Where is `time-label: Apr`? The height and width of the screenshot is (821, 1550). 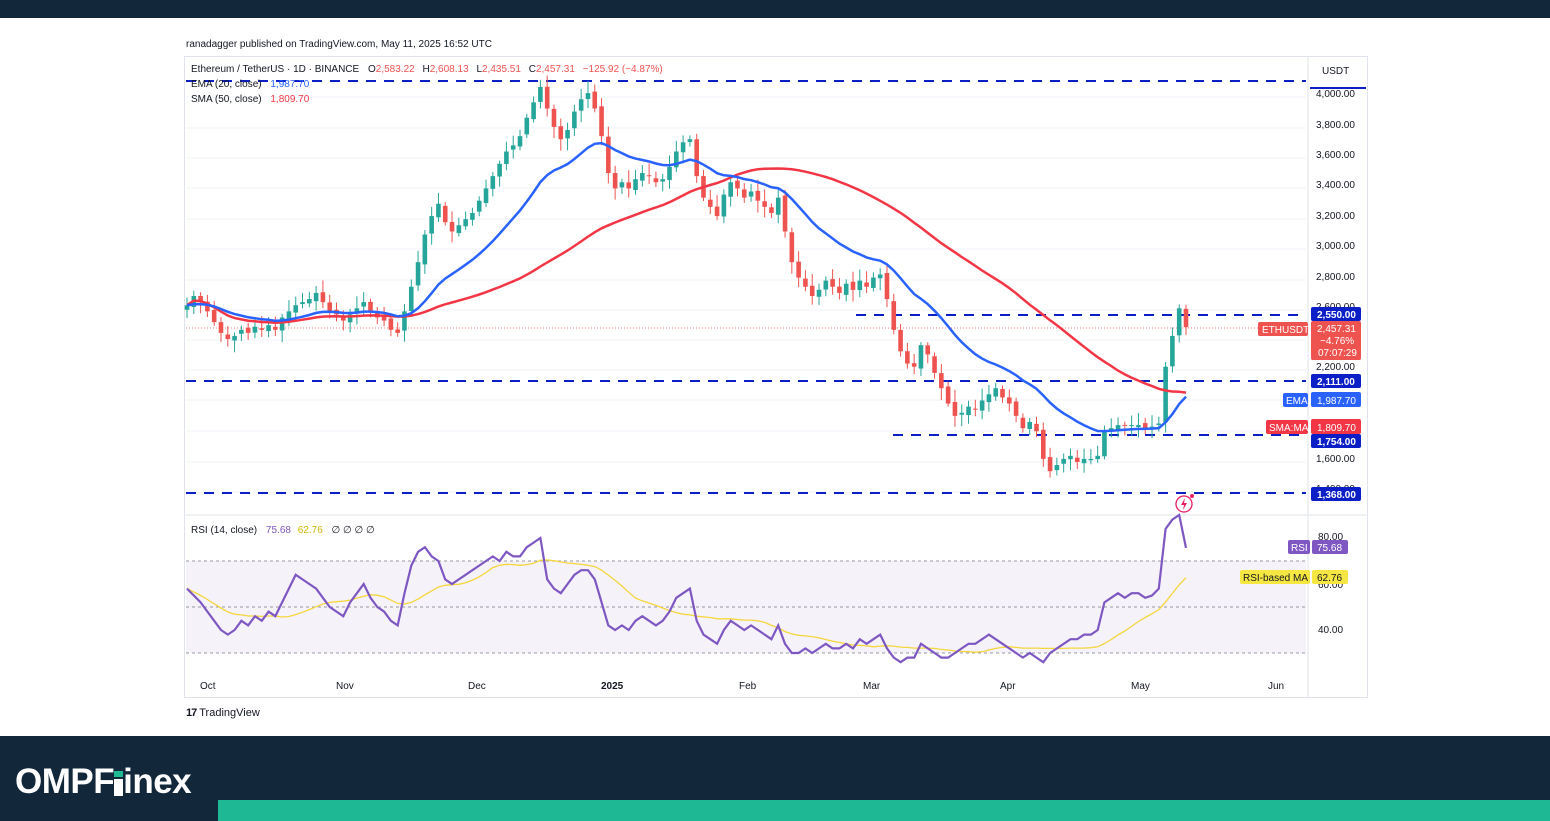
time-label: Apr is located at coordinates (1008, 686).